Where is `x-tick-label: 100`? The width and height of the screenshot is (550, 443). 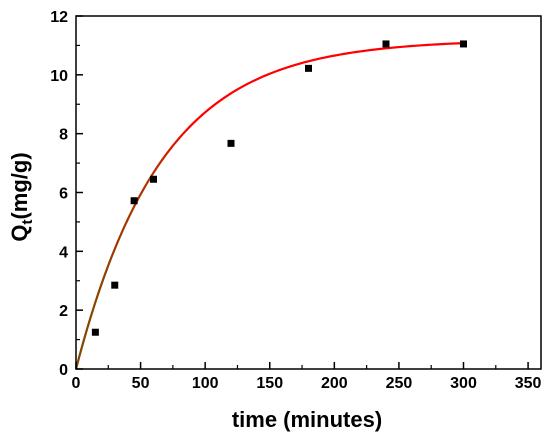
x-tick-label: 100 is located at coordinates (205, 383).